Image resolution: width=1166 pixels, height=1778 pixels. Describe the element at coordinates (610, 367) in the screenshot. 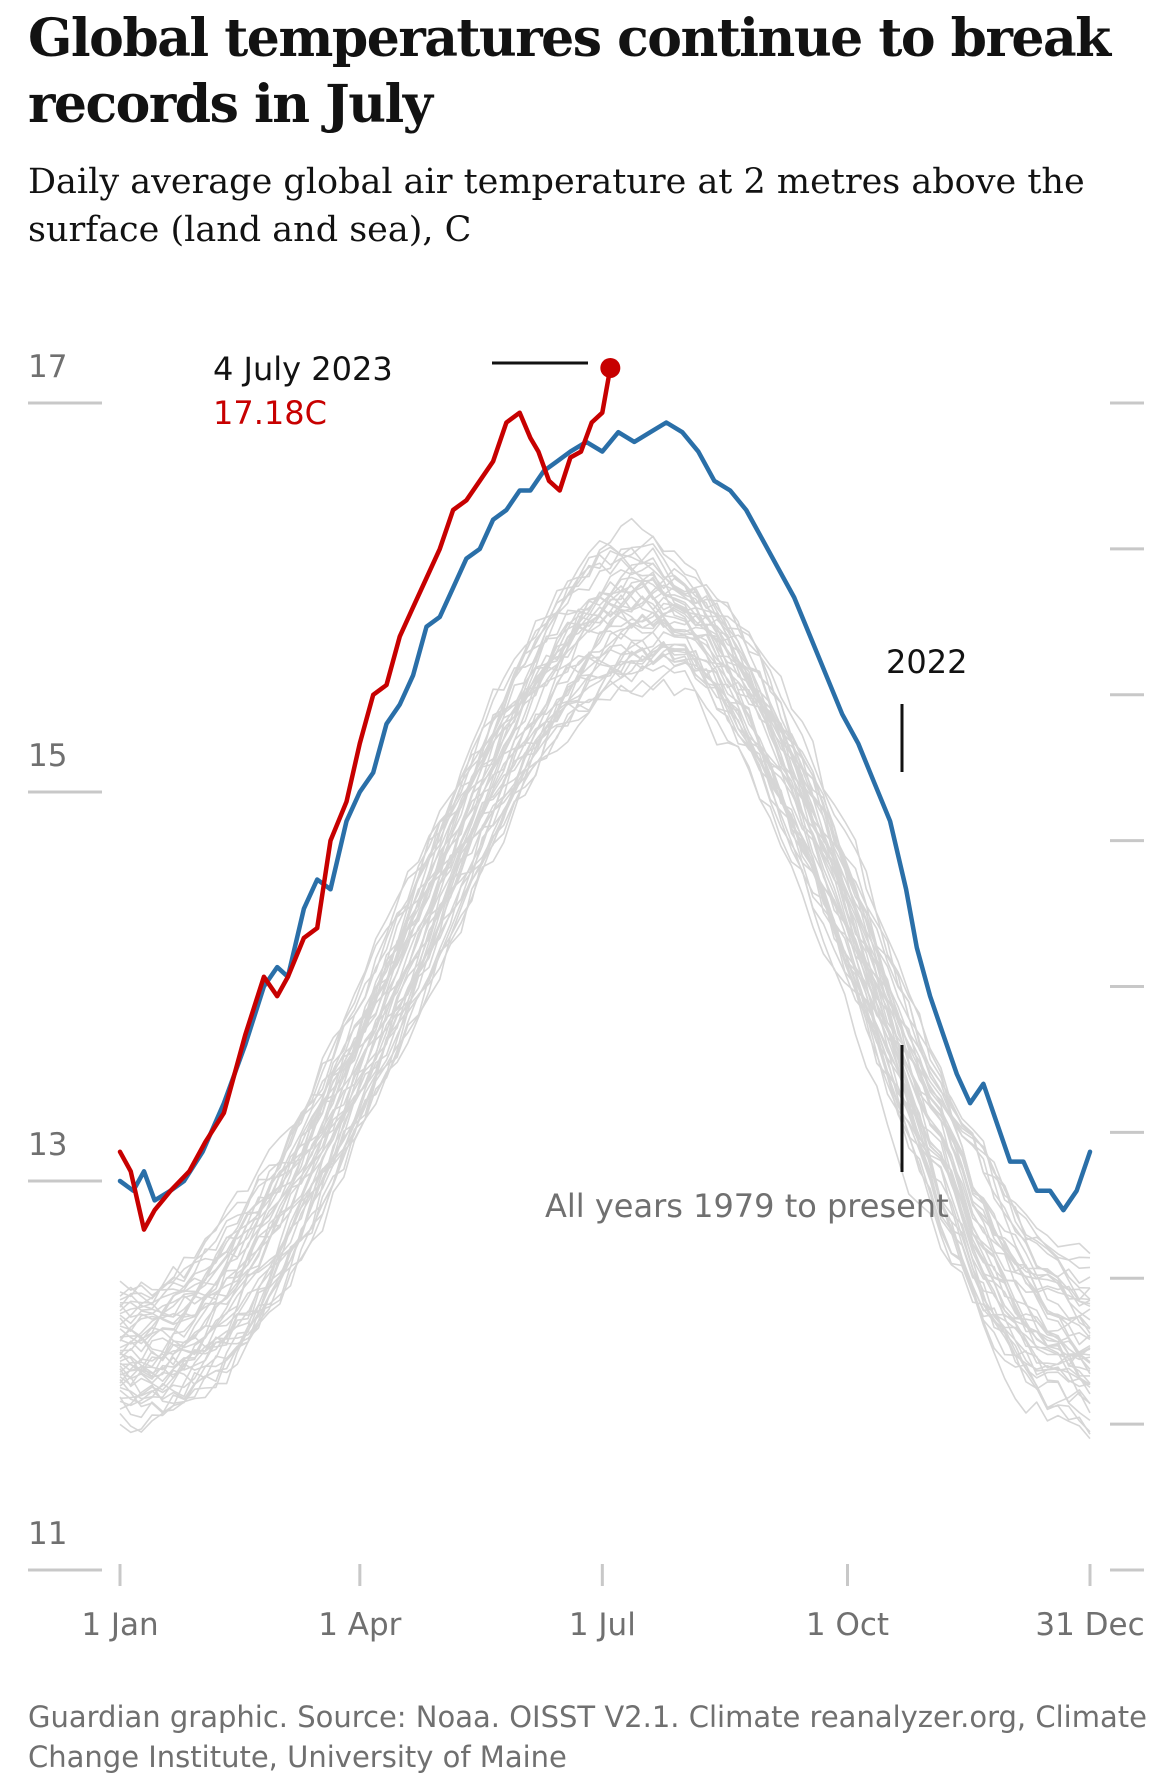

I see `record-point` at that location.